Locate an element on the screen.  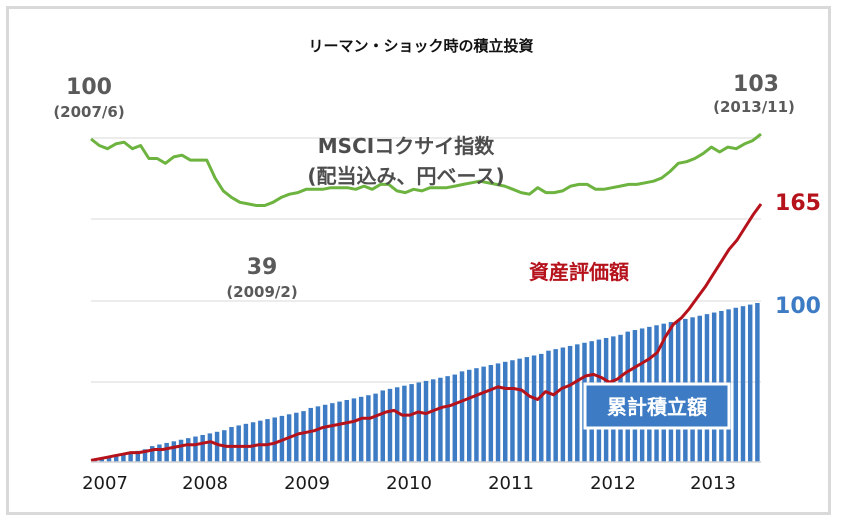
x-tick-label: 2013 is located at coordinates (713, 483).